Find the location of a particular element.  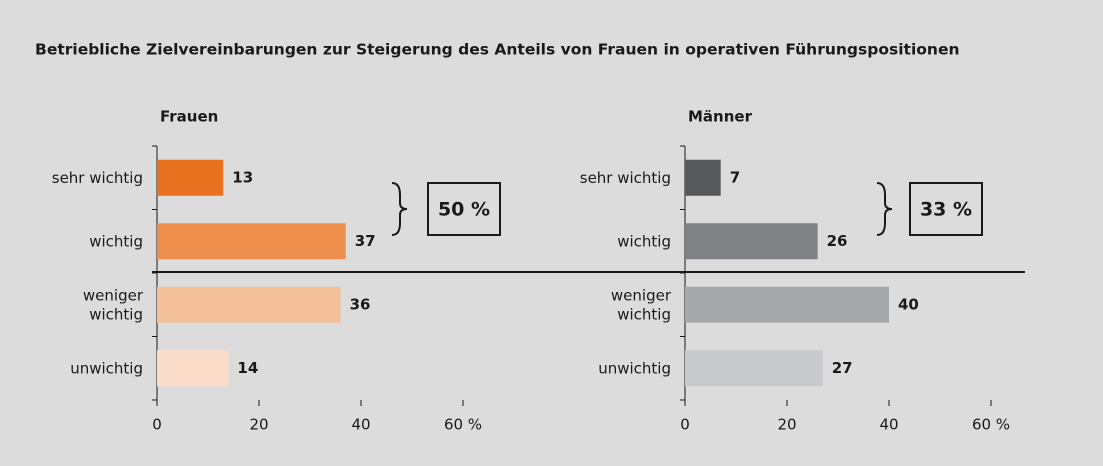

data-label: 37 is located at coordinates (365, 241).